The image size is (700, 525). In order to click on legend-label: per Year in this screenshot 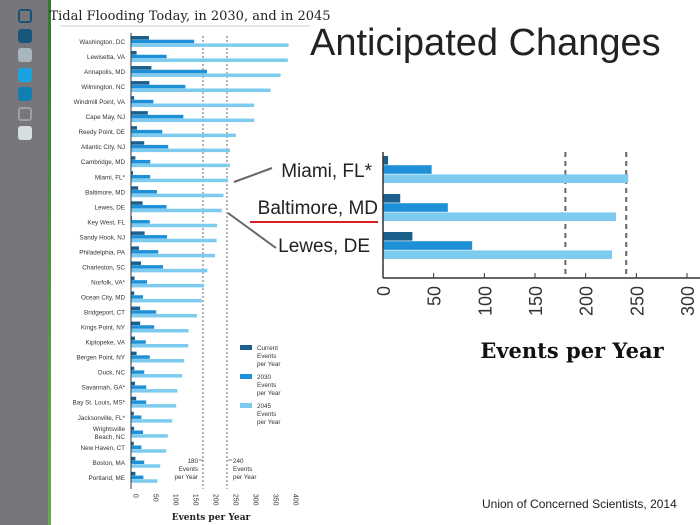, I will do `click(268, 393)`.